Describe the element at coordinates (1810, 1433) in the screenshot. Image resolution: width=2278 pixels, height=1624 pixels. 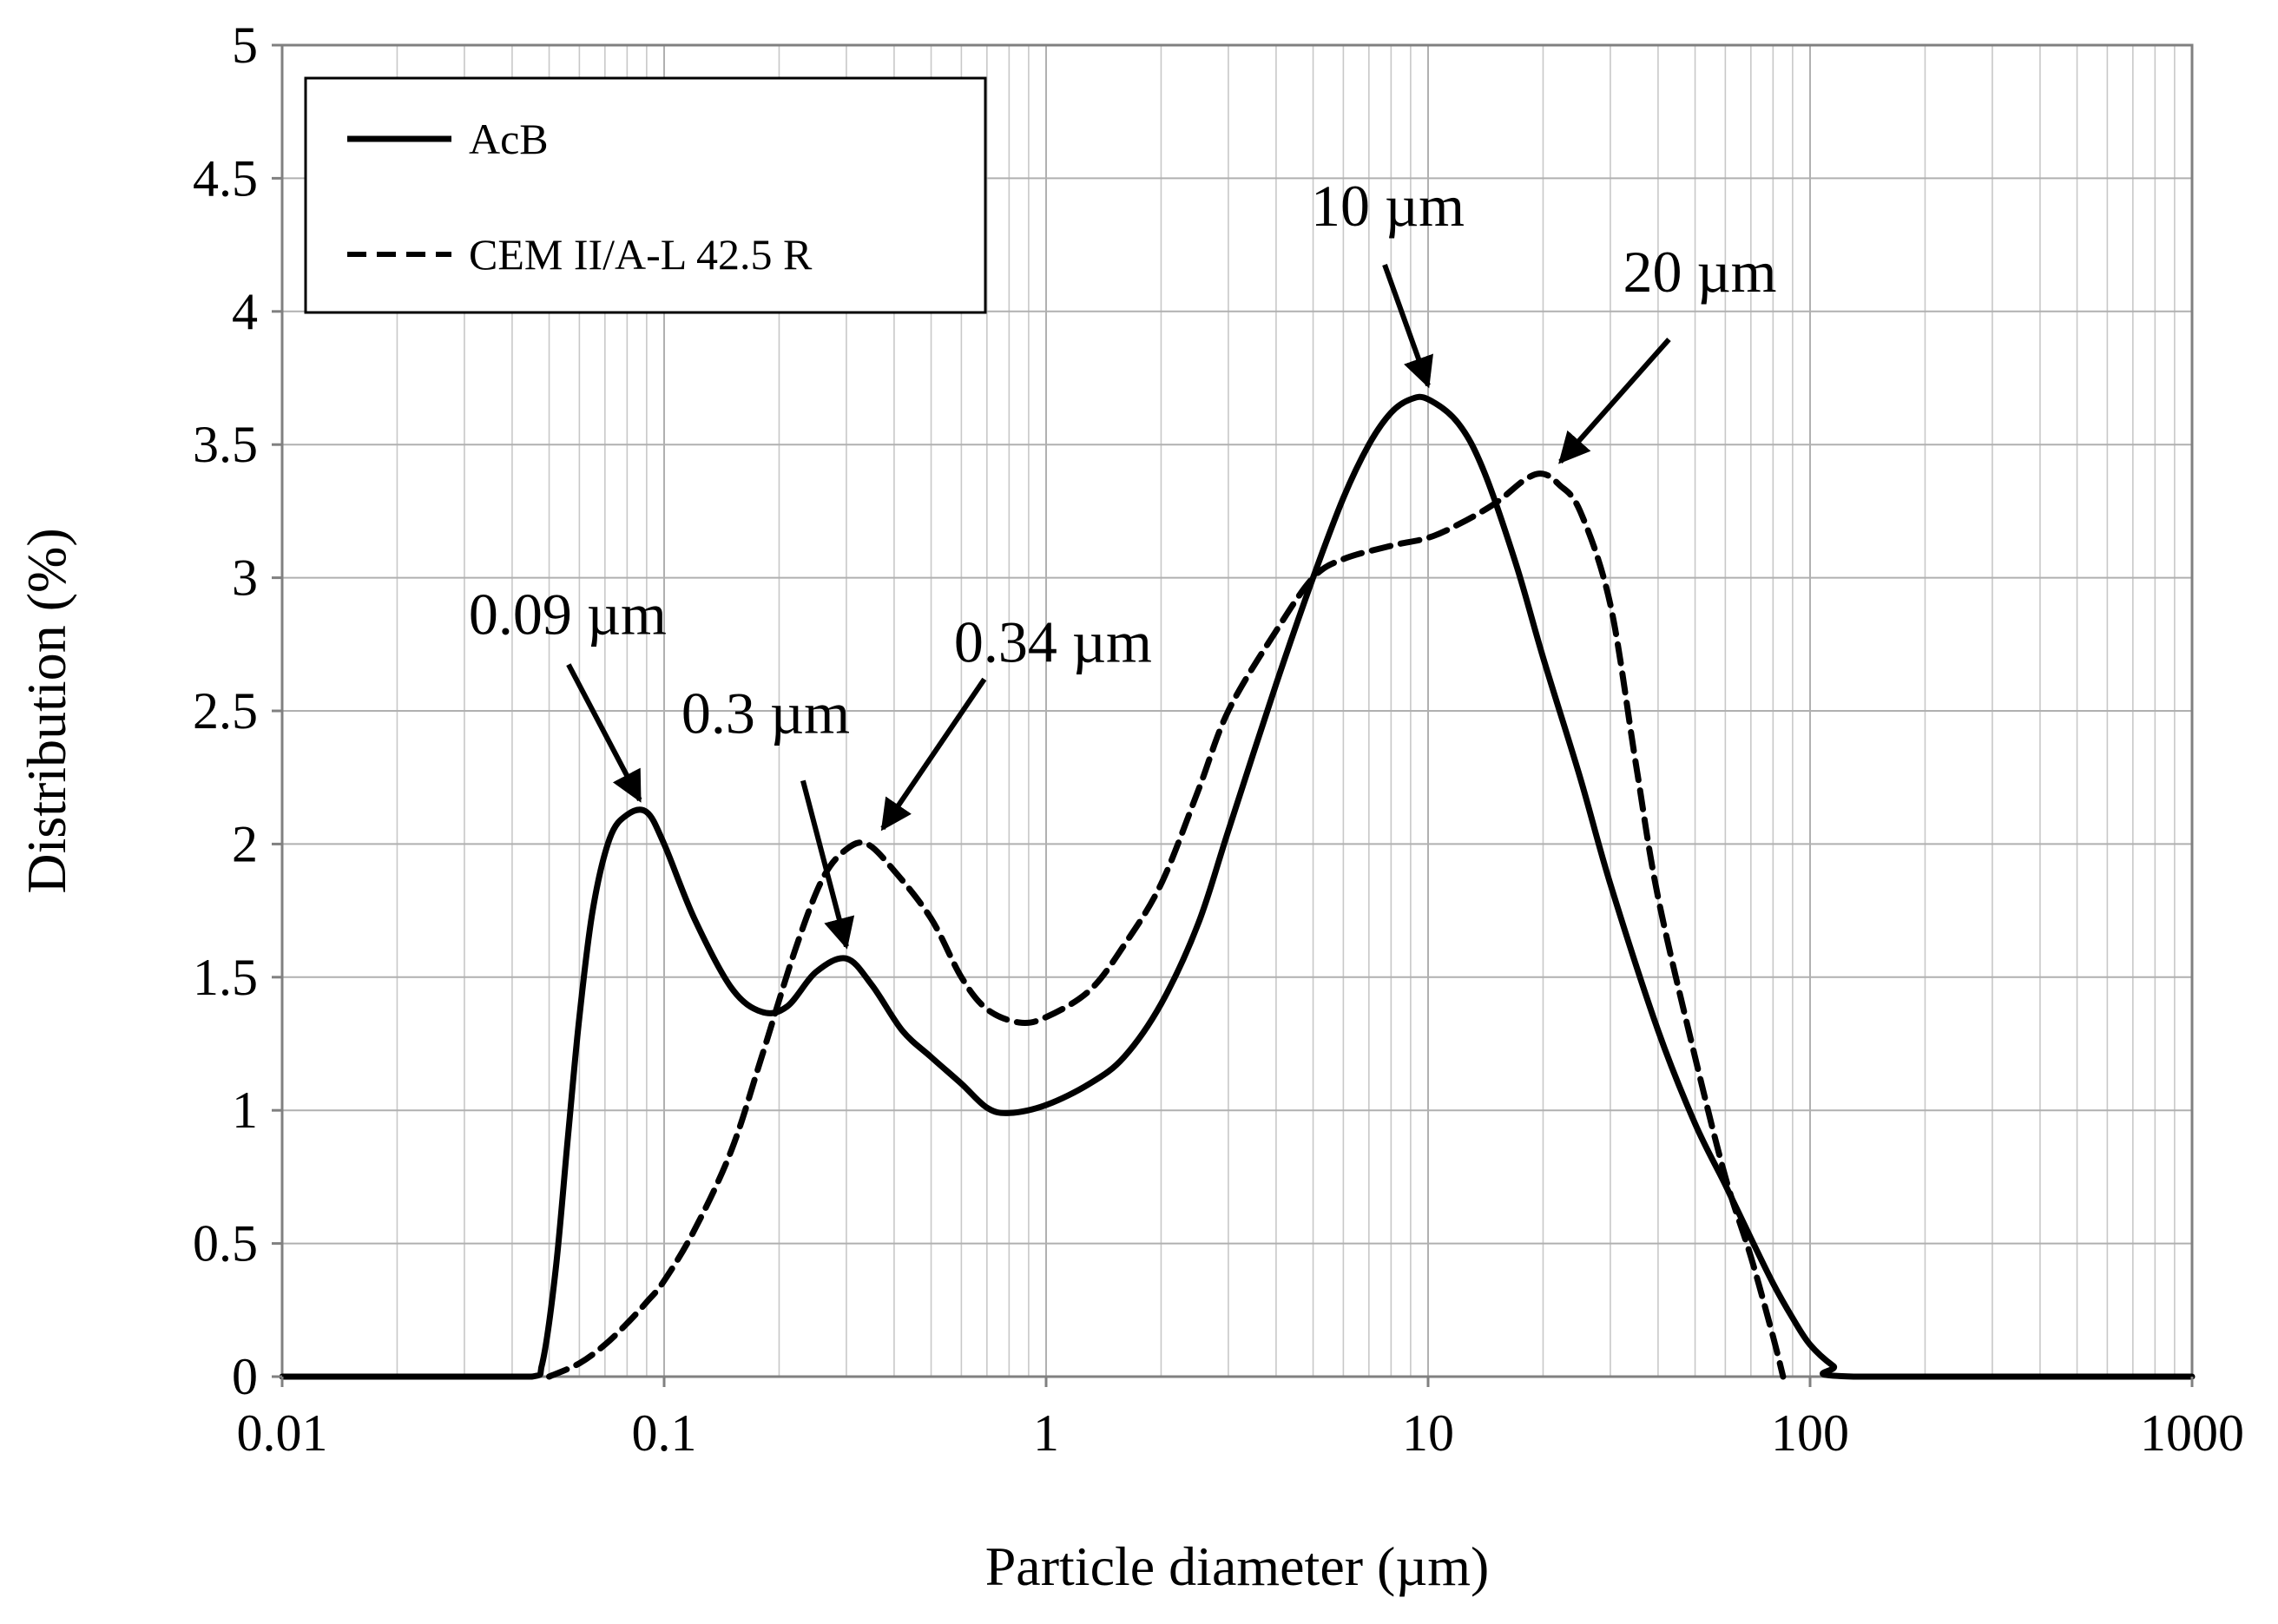
I see `x-tick-label: 100` at that location.